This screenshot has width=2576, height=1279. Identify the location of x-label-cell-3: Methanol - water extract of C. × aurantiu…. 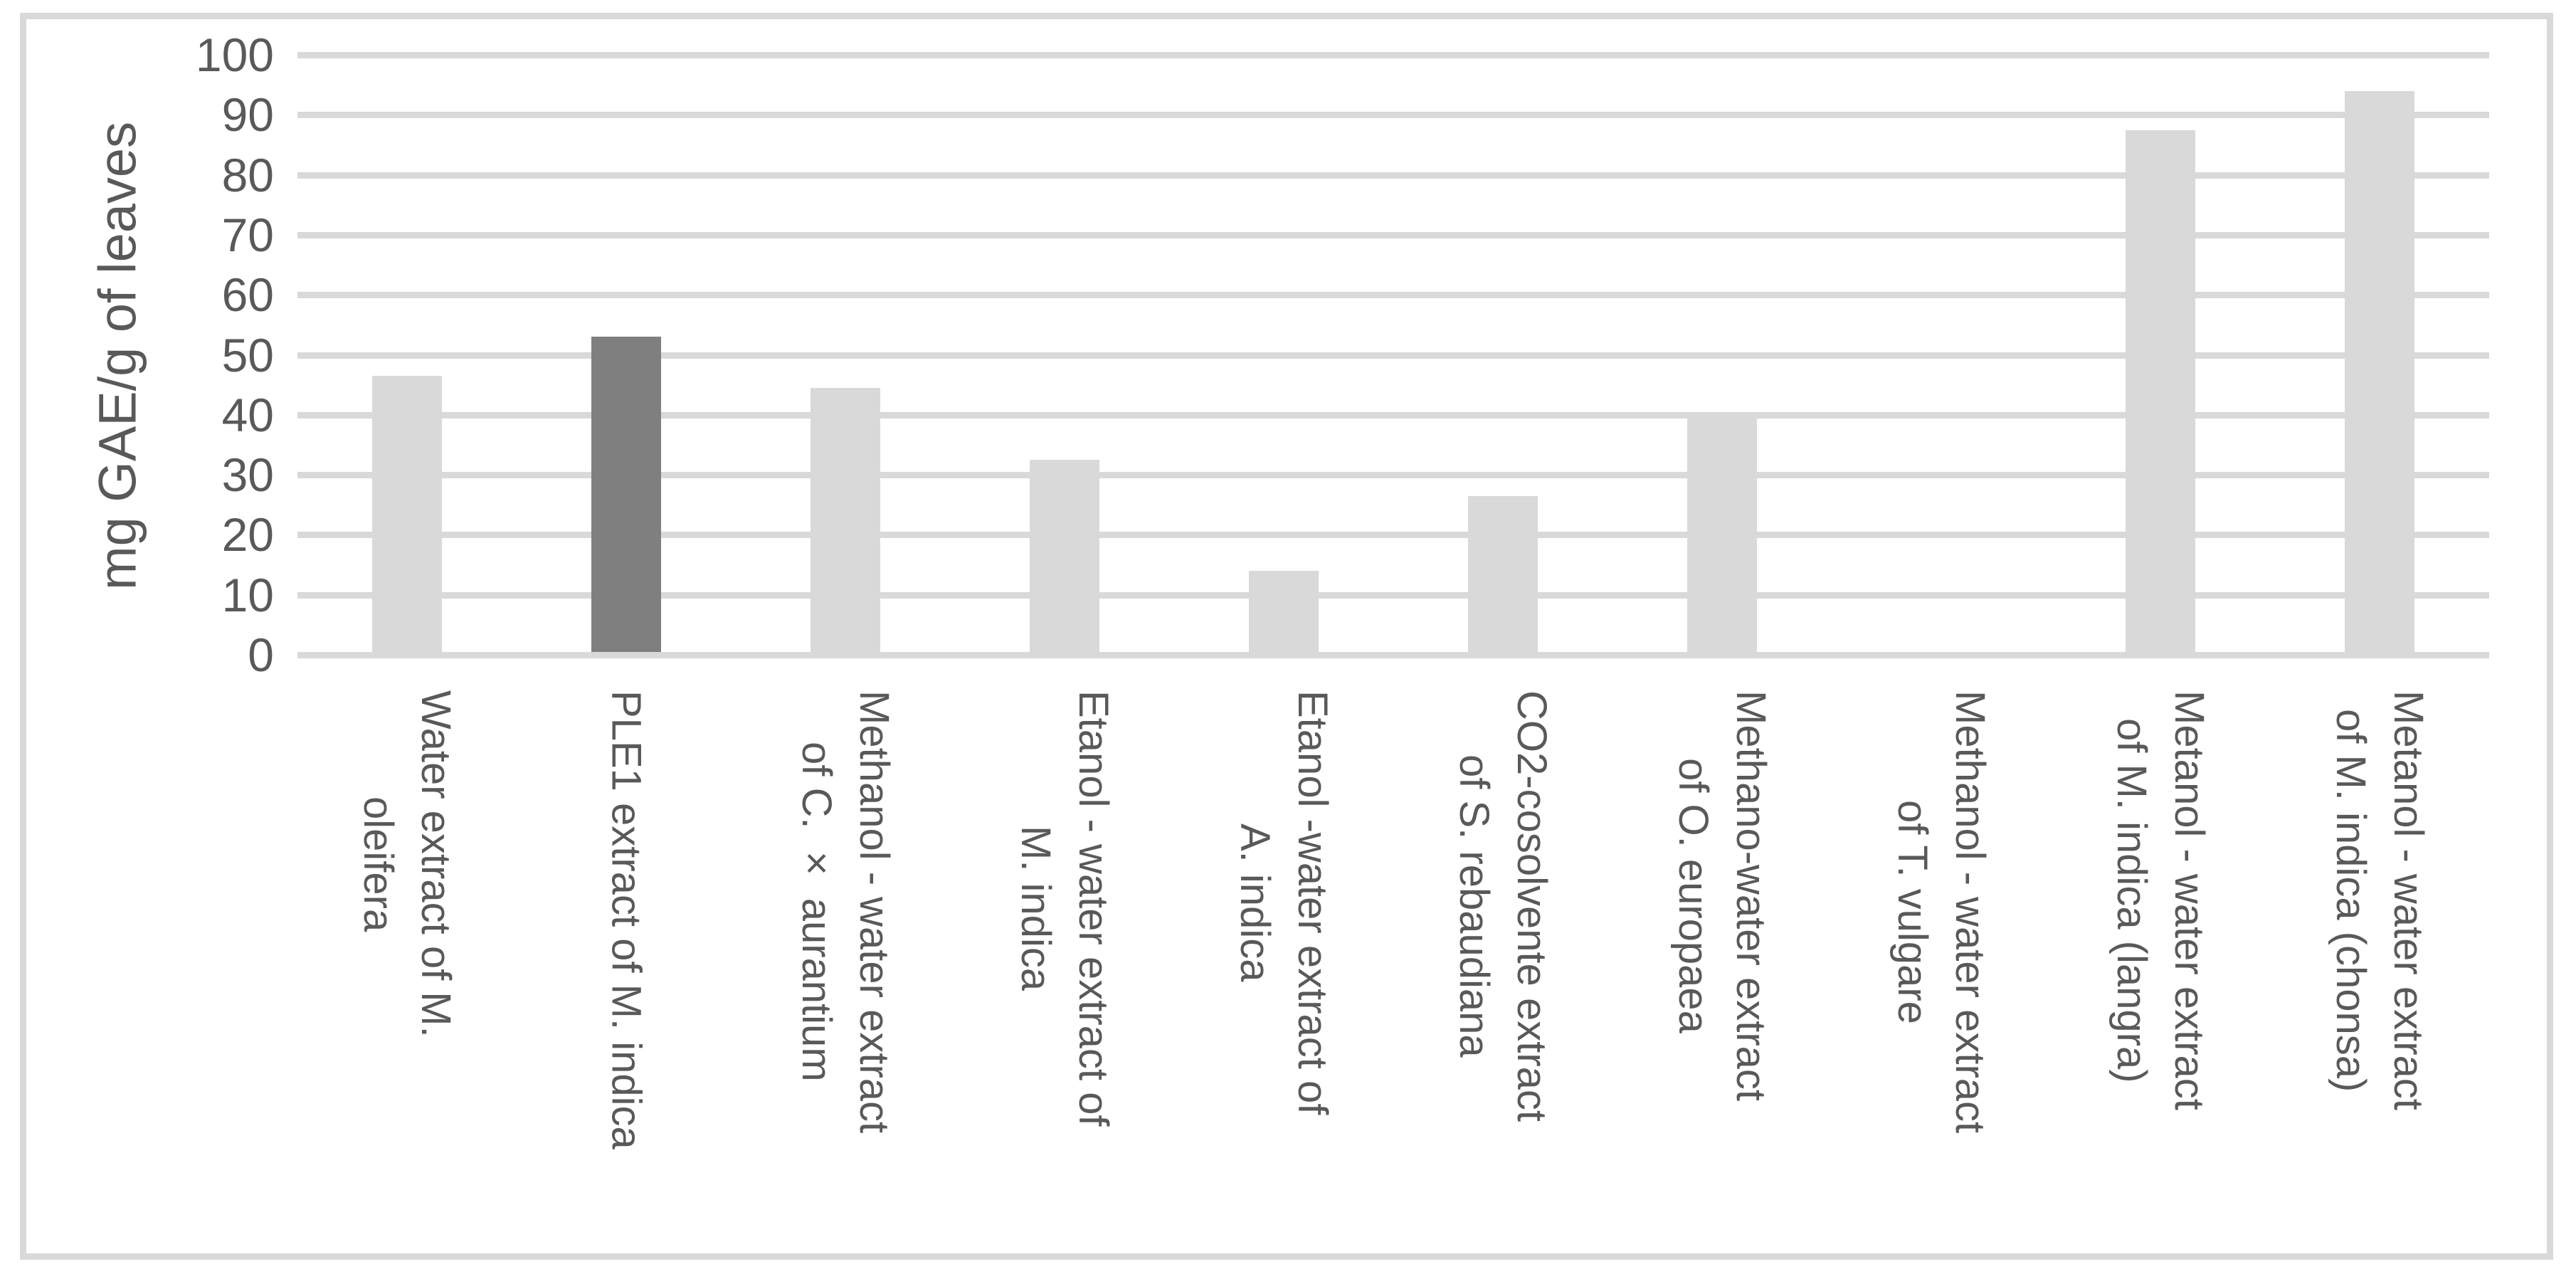
(846, 975).